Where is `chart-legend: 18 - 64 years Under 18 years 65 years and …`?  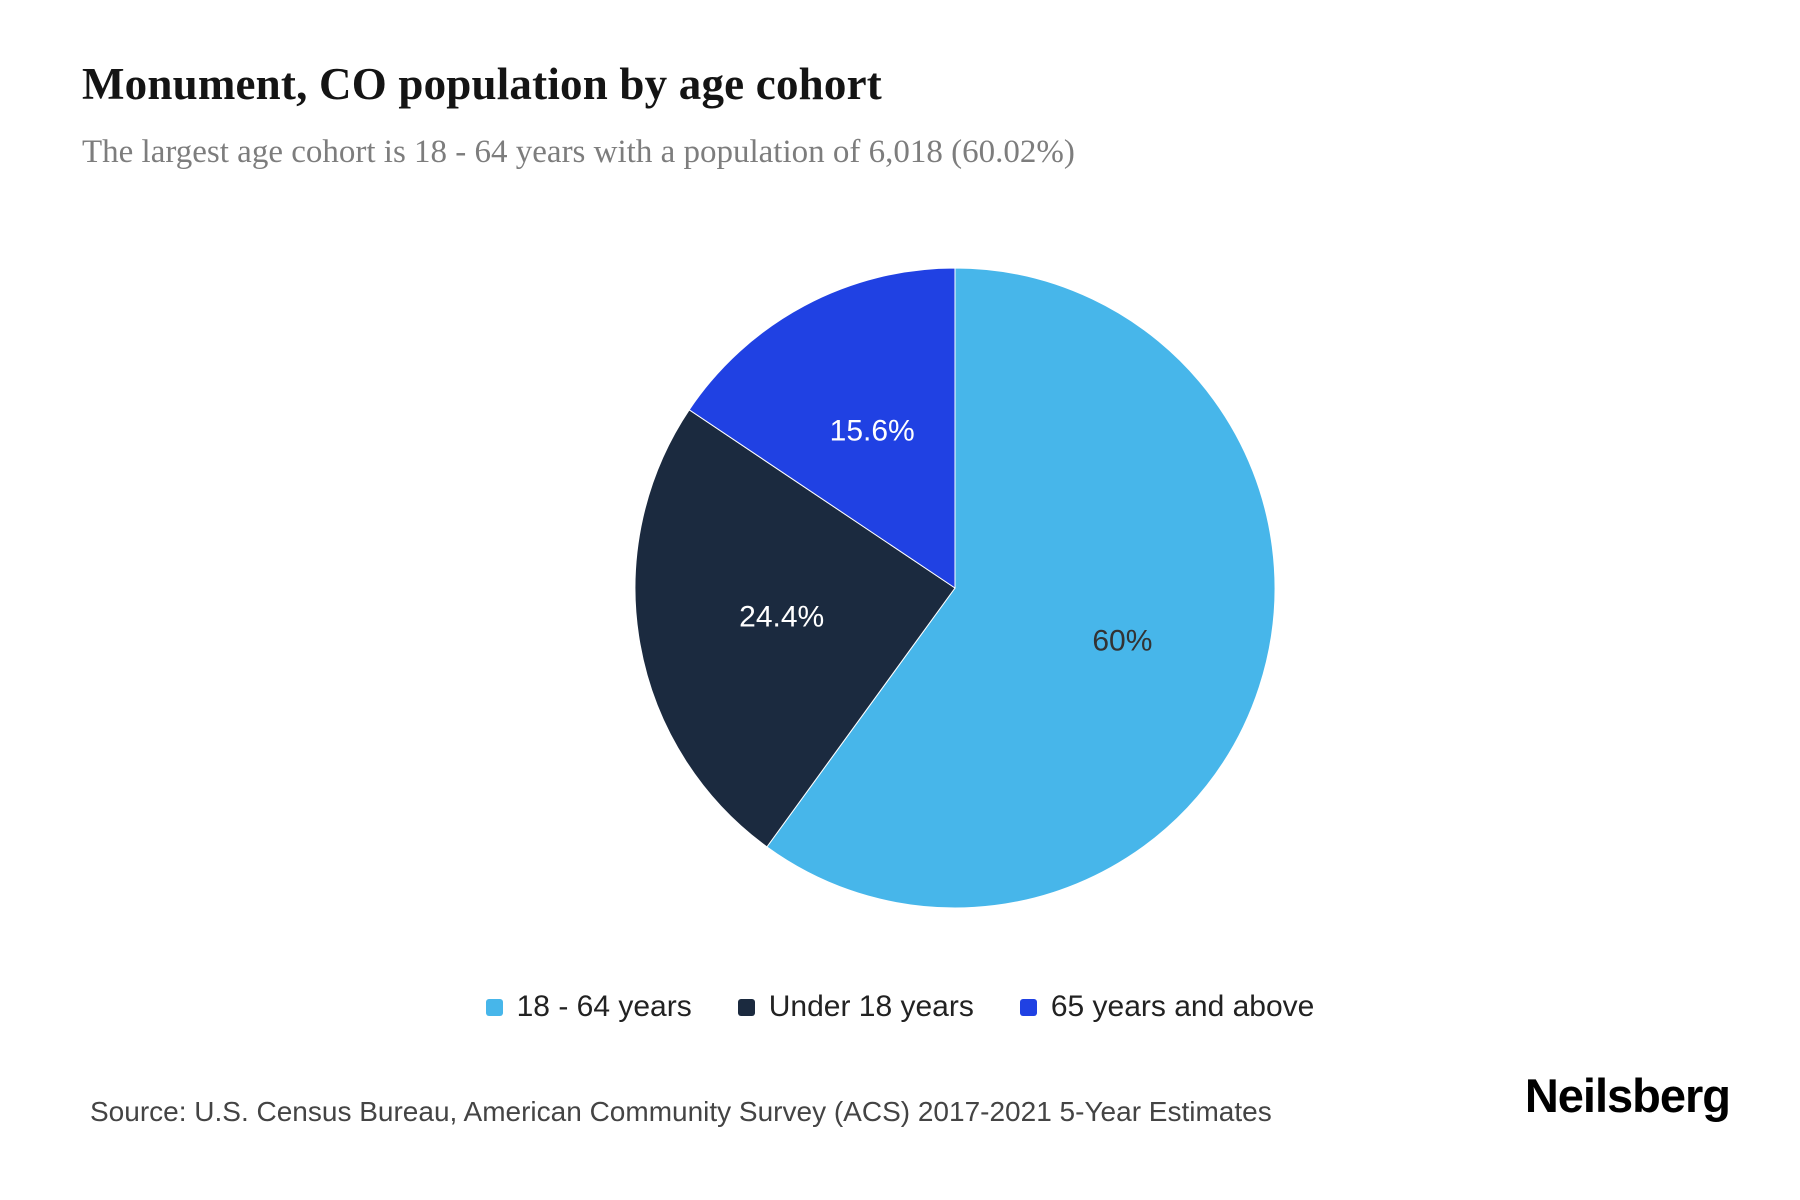 chart-legend: 18 - 64 years Under 18 years 65 years and … is located at coordinates (900, 1007).